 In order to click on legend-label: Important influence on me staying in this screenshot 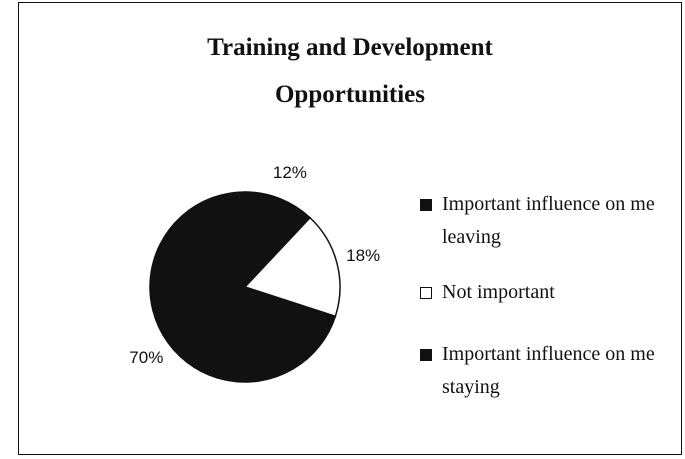, I will do `click(548, 370)`.